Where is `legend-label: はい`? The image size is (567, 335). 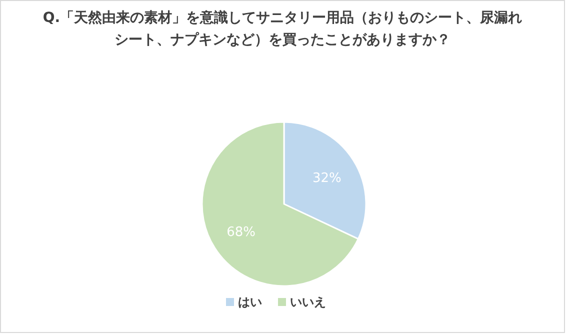
legend-label: はい is located at coordinates (250, 302).